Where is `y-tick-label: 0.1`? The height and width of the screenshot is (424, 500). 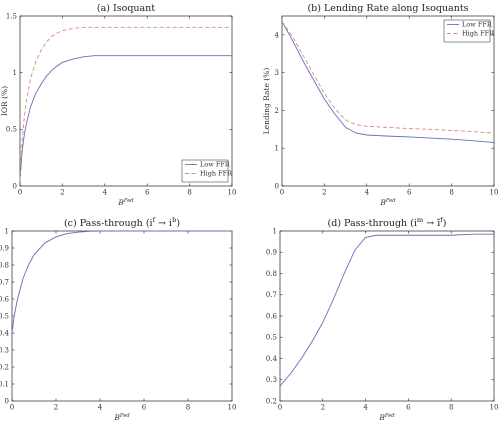 y-tick-label: 0.1 is located at coordinates (4, 384).